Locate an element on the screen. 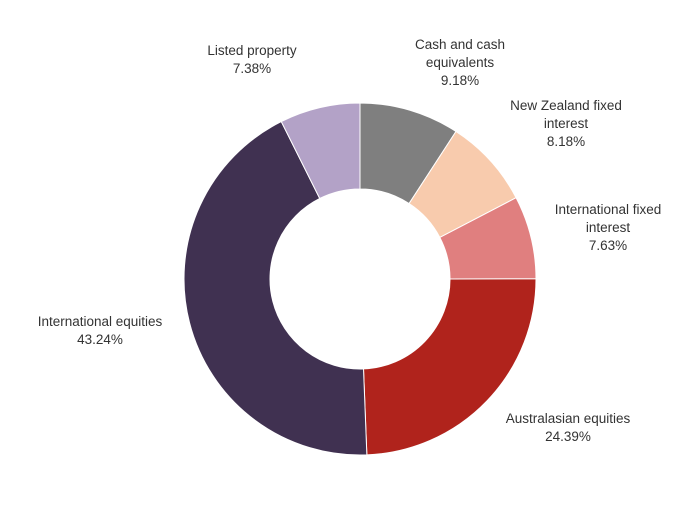 This screenshot has width=686, height=507. slice-name-label: equivalents is located at coordinates (460, 62).